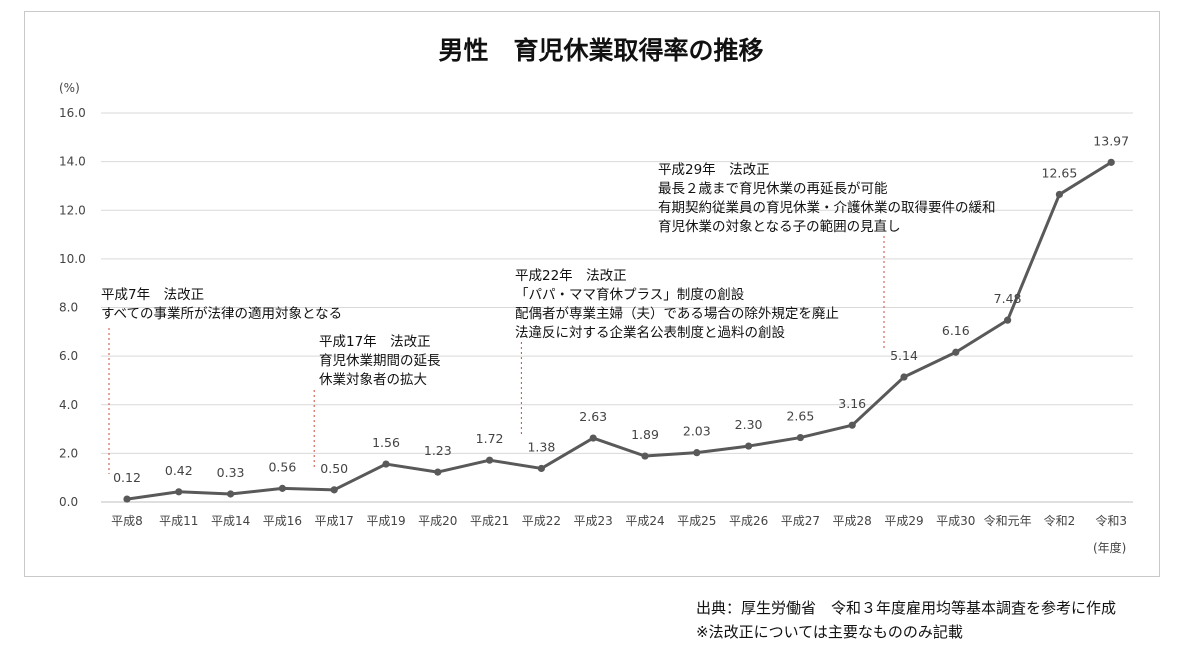 This screenshot has width=1200, height=666. I want to click on annotation-line: 最長２歳まで育児休業の再延長が可能, so click(773, 189).